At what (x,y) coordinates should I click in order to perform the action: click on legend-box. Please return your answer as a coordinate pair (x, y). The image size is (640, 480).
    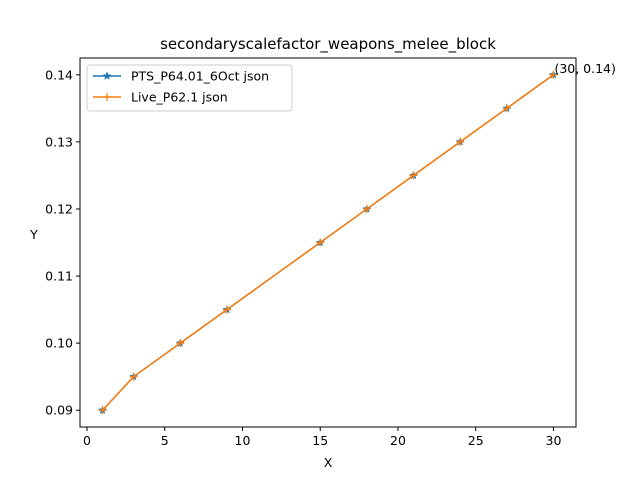
    Looking at the image, I should click on (189, 88).